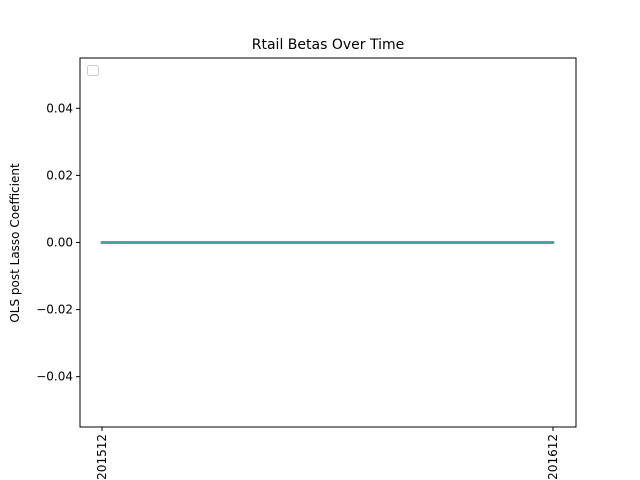 The width and height of the screenshot is (640, 480). What do you see at coordinates (59, 108) in the screenshot?
I see `y-tick-label: 0.04` at bounding box center [59, 108].